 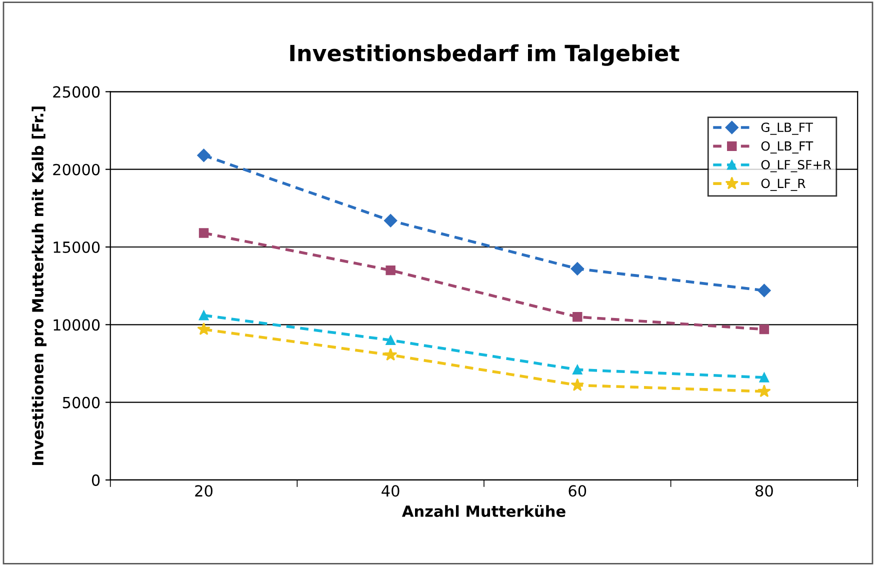 What do you see at coordinates (764, 491) in the screenshot?
I see `x-tick-label: 80` at bounding box center [764, 491].